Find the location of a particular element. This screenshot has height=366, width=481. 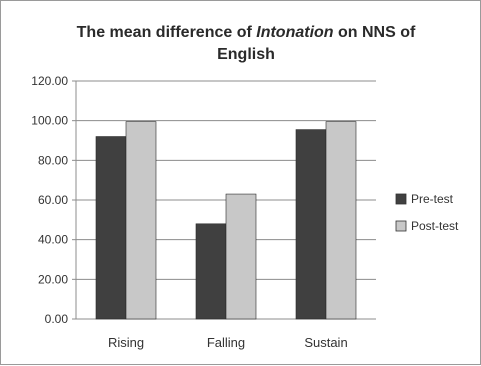

y-tick-label: 20.00 is located at coordinates (53, 279).